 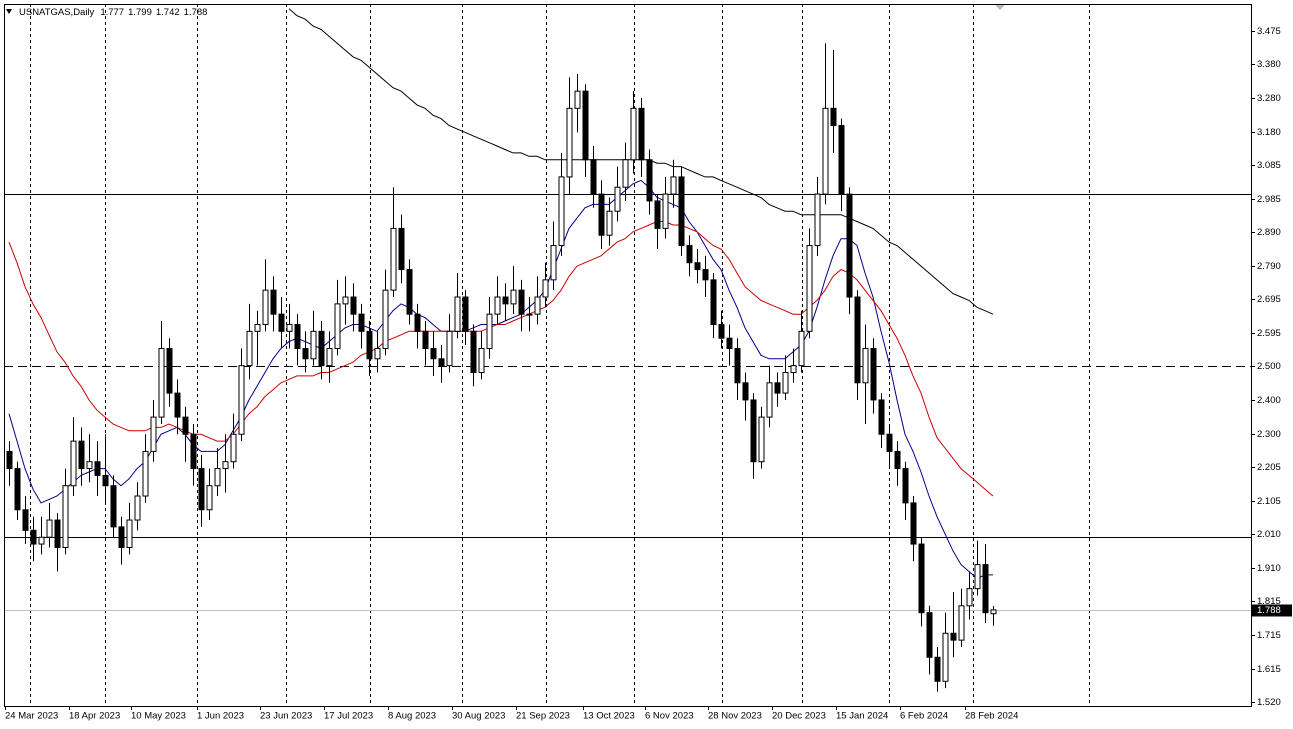 I want to click on y-tick-label: 1.815, so click(x=1269, y=601).